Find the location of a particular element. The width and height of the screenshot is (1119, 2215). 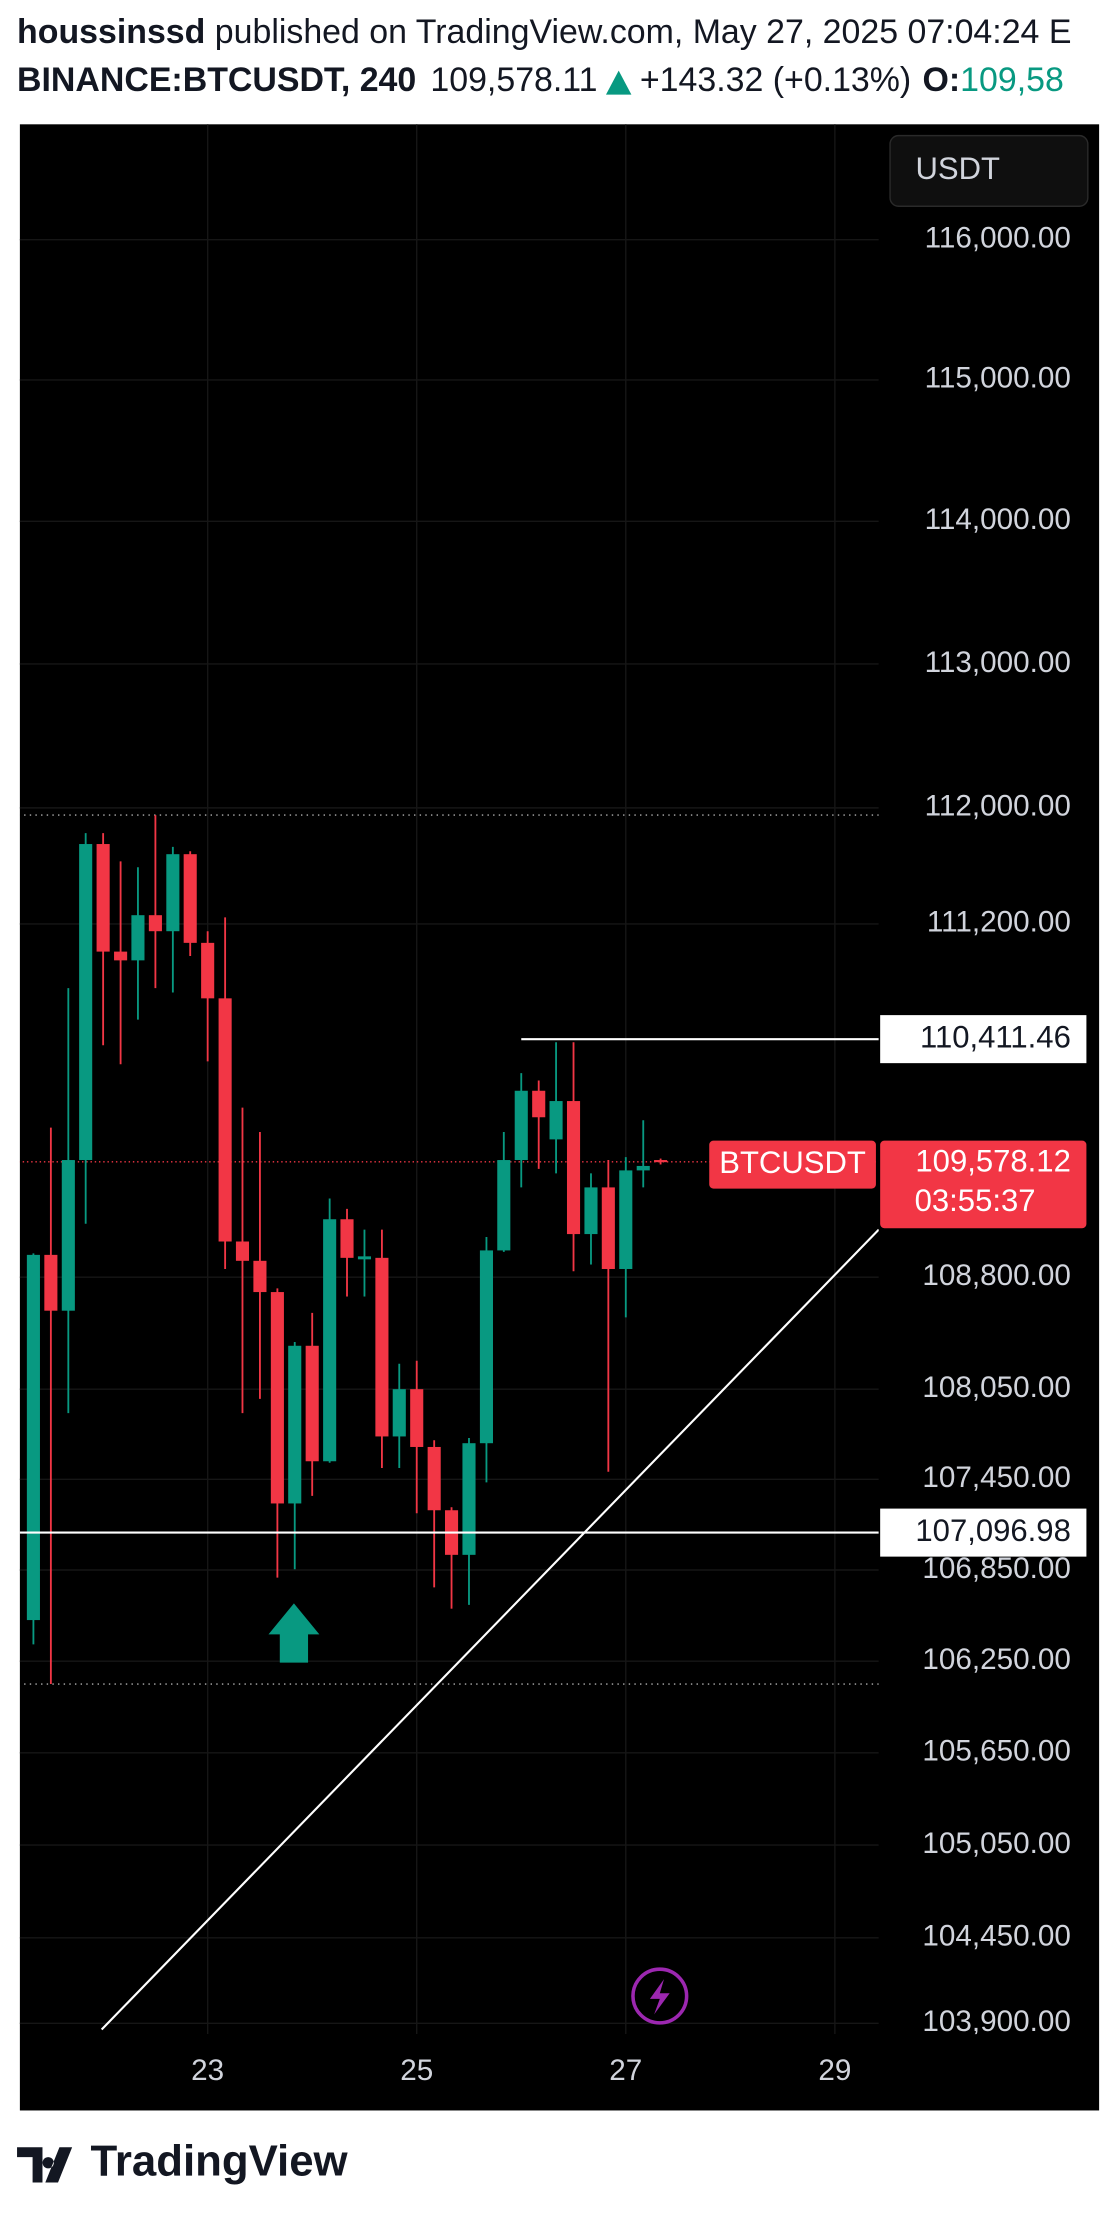

flash-icon is located at coordinates (660, 1996).